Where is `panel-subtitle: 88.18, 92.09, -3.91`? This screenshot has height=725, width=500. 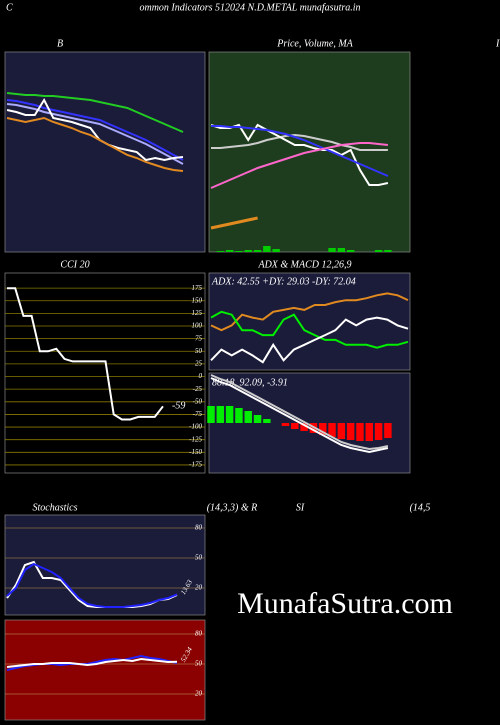 panel-subtitle: 88.18, 92.09, -3.91 is located at coordinates (250, 382).